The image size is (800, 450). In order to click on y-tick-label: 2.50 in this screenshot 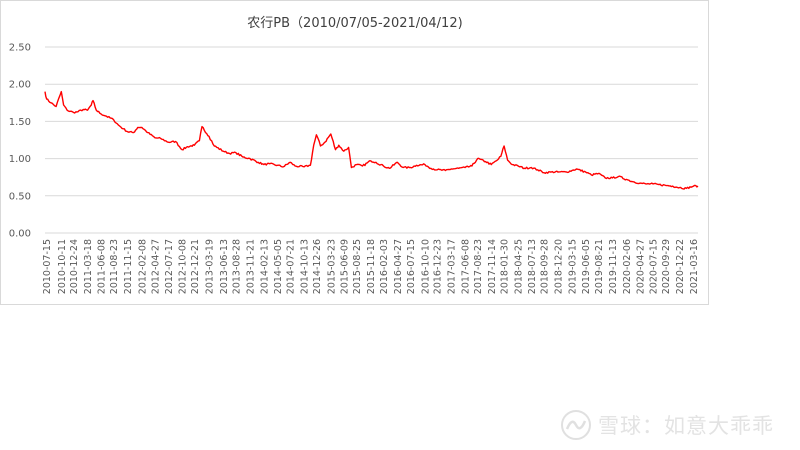, I will do `click(20, 48)`.